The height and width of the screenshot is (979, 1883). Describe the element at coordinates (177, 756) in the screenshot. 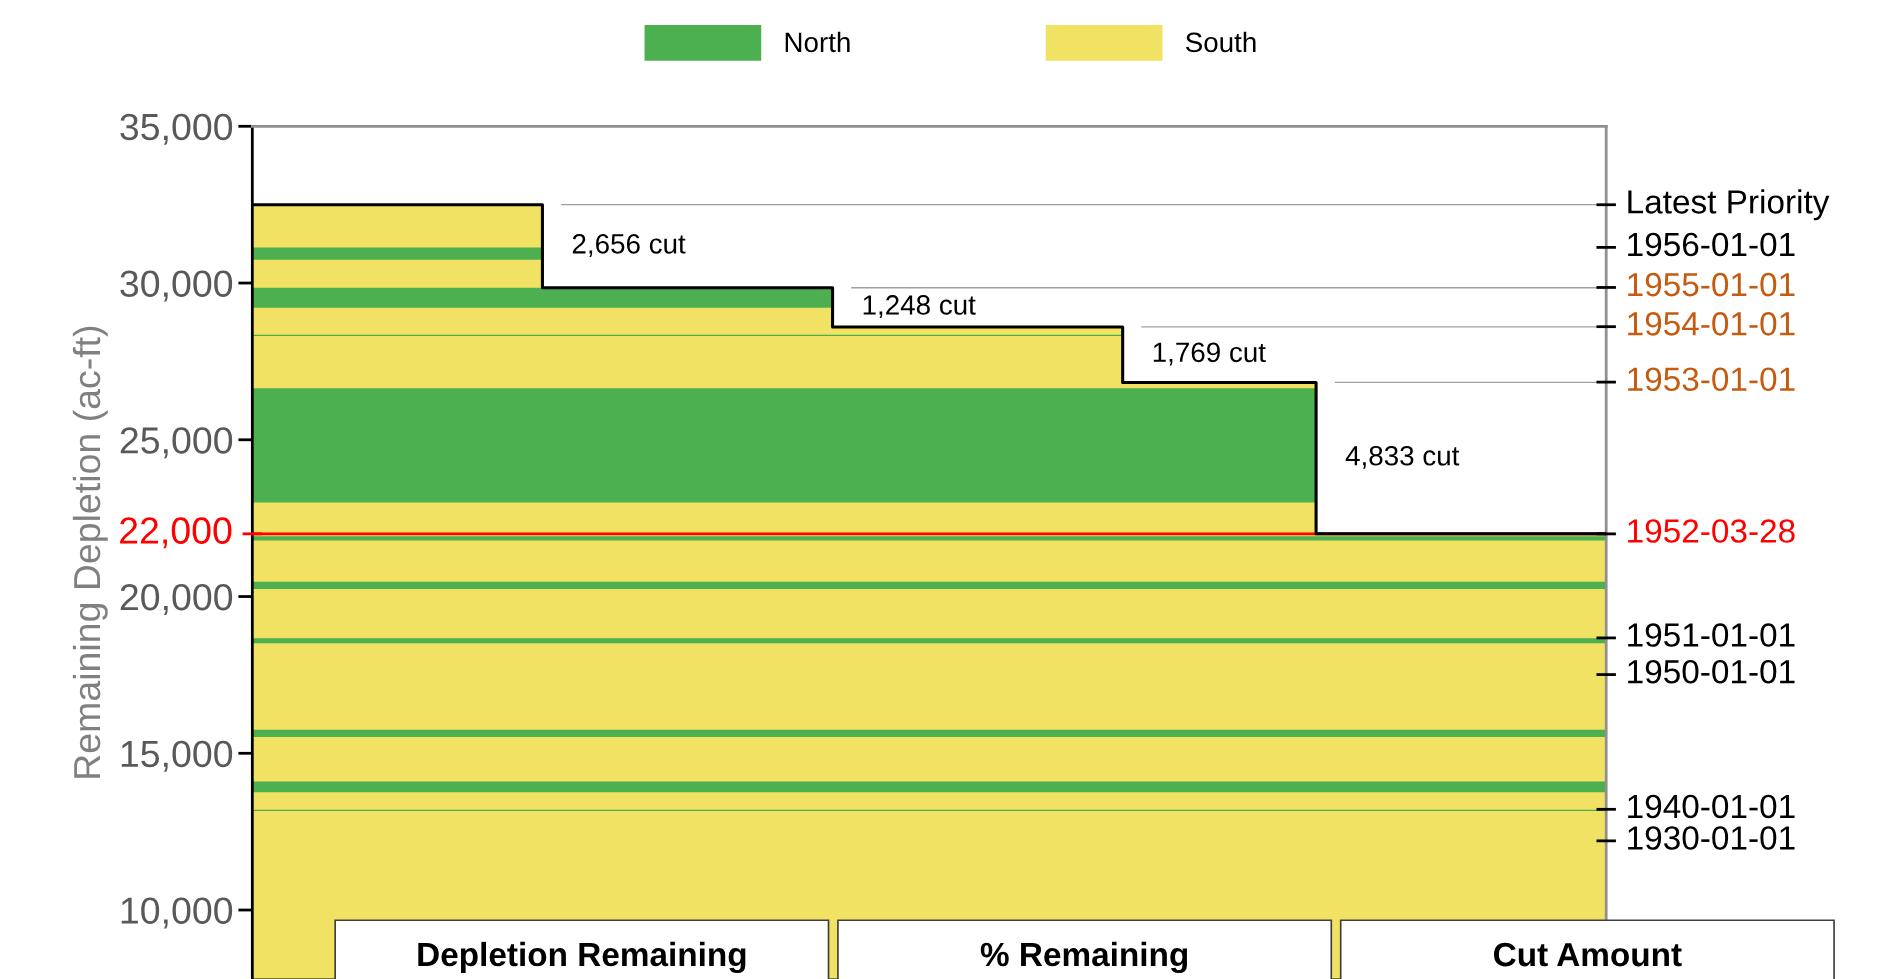

I see `y-tick-label: 15,000` at that location.